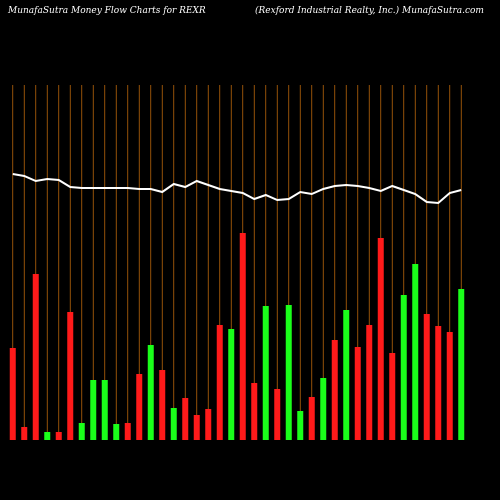 This screenshot has width=500, height=500. Describe the element at coordinates (106, 11) in the screenshot. I see `chart-title: MunafaSutra Money Flow Charts for REXR` at that location.